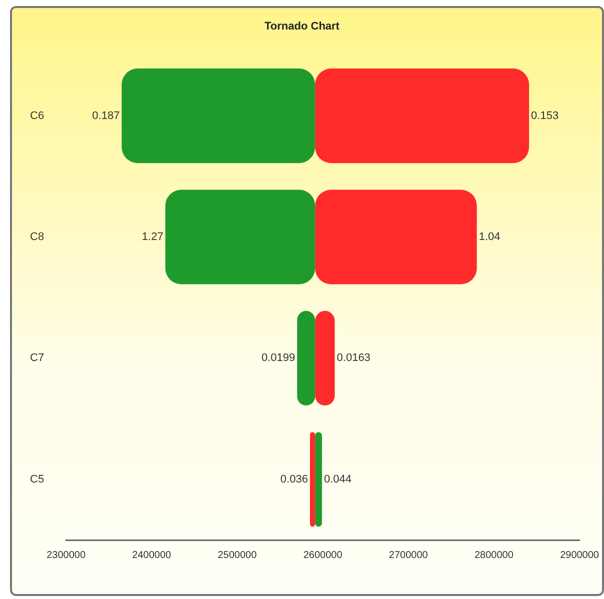 This screenshot has height=599, width=604. I want to click on annotation: 1.04, so click(489, 237).